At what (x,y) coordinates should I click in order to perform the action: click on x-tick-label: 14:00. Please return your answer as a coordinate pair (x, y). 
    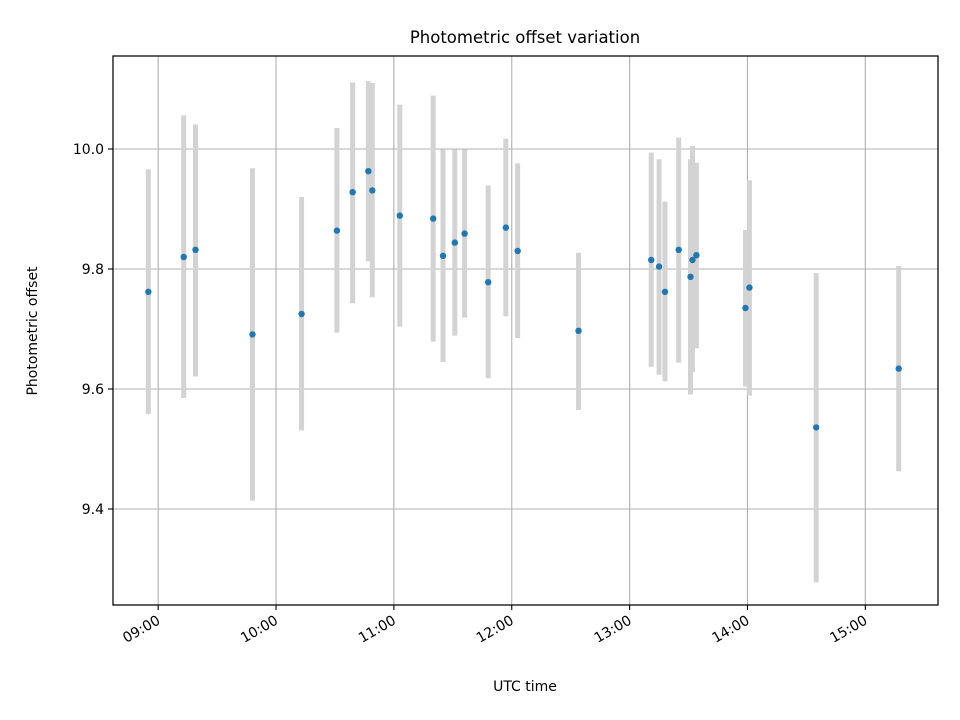
    Looking at the image, I should click on (731, 630).